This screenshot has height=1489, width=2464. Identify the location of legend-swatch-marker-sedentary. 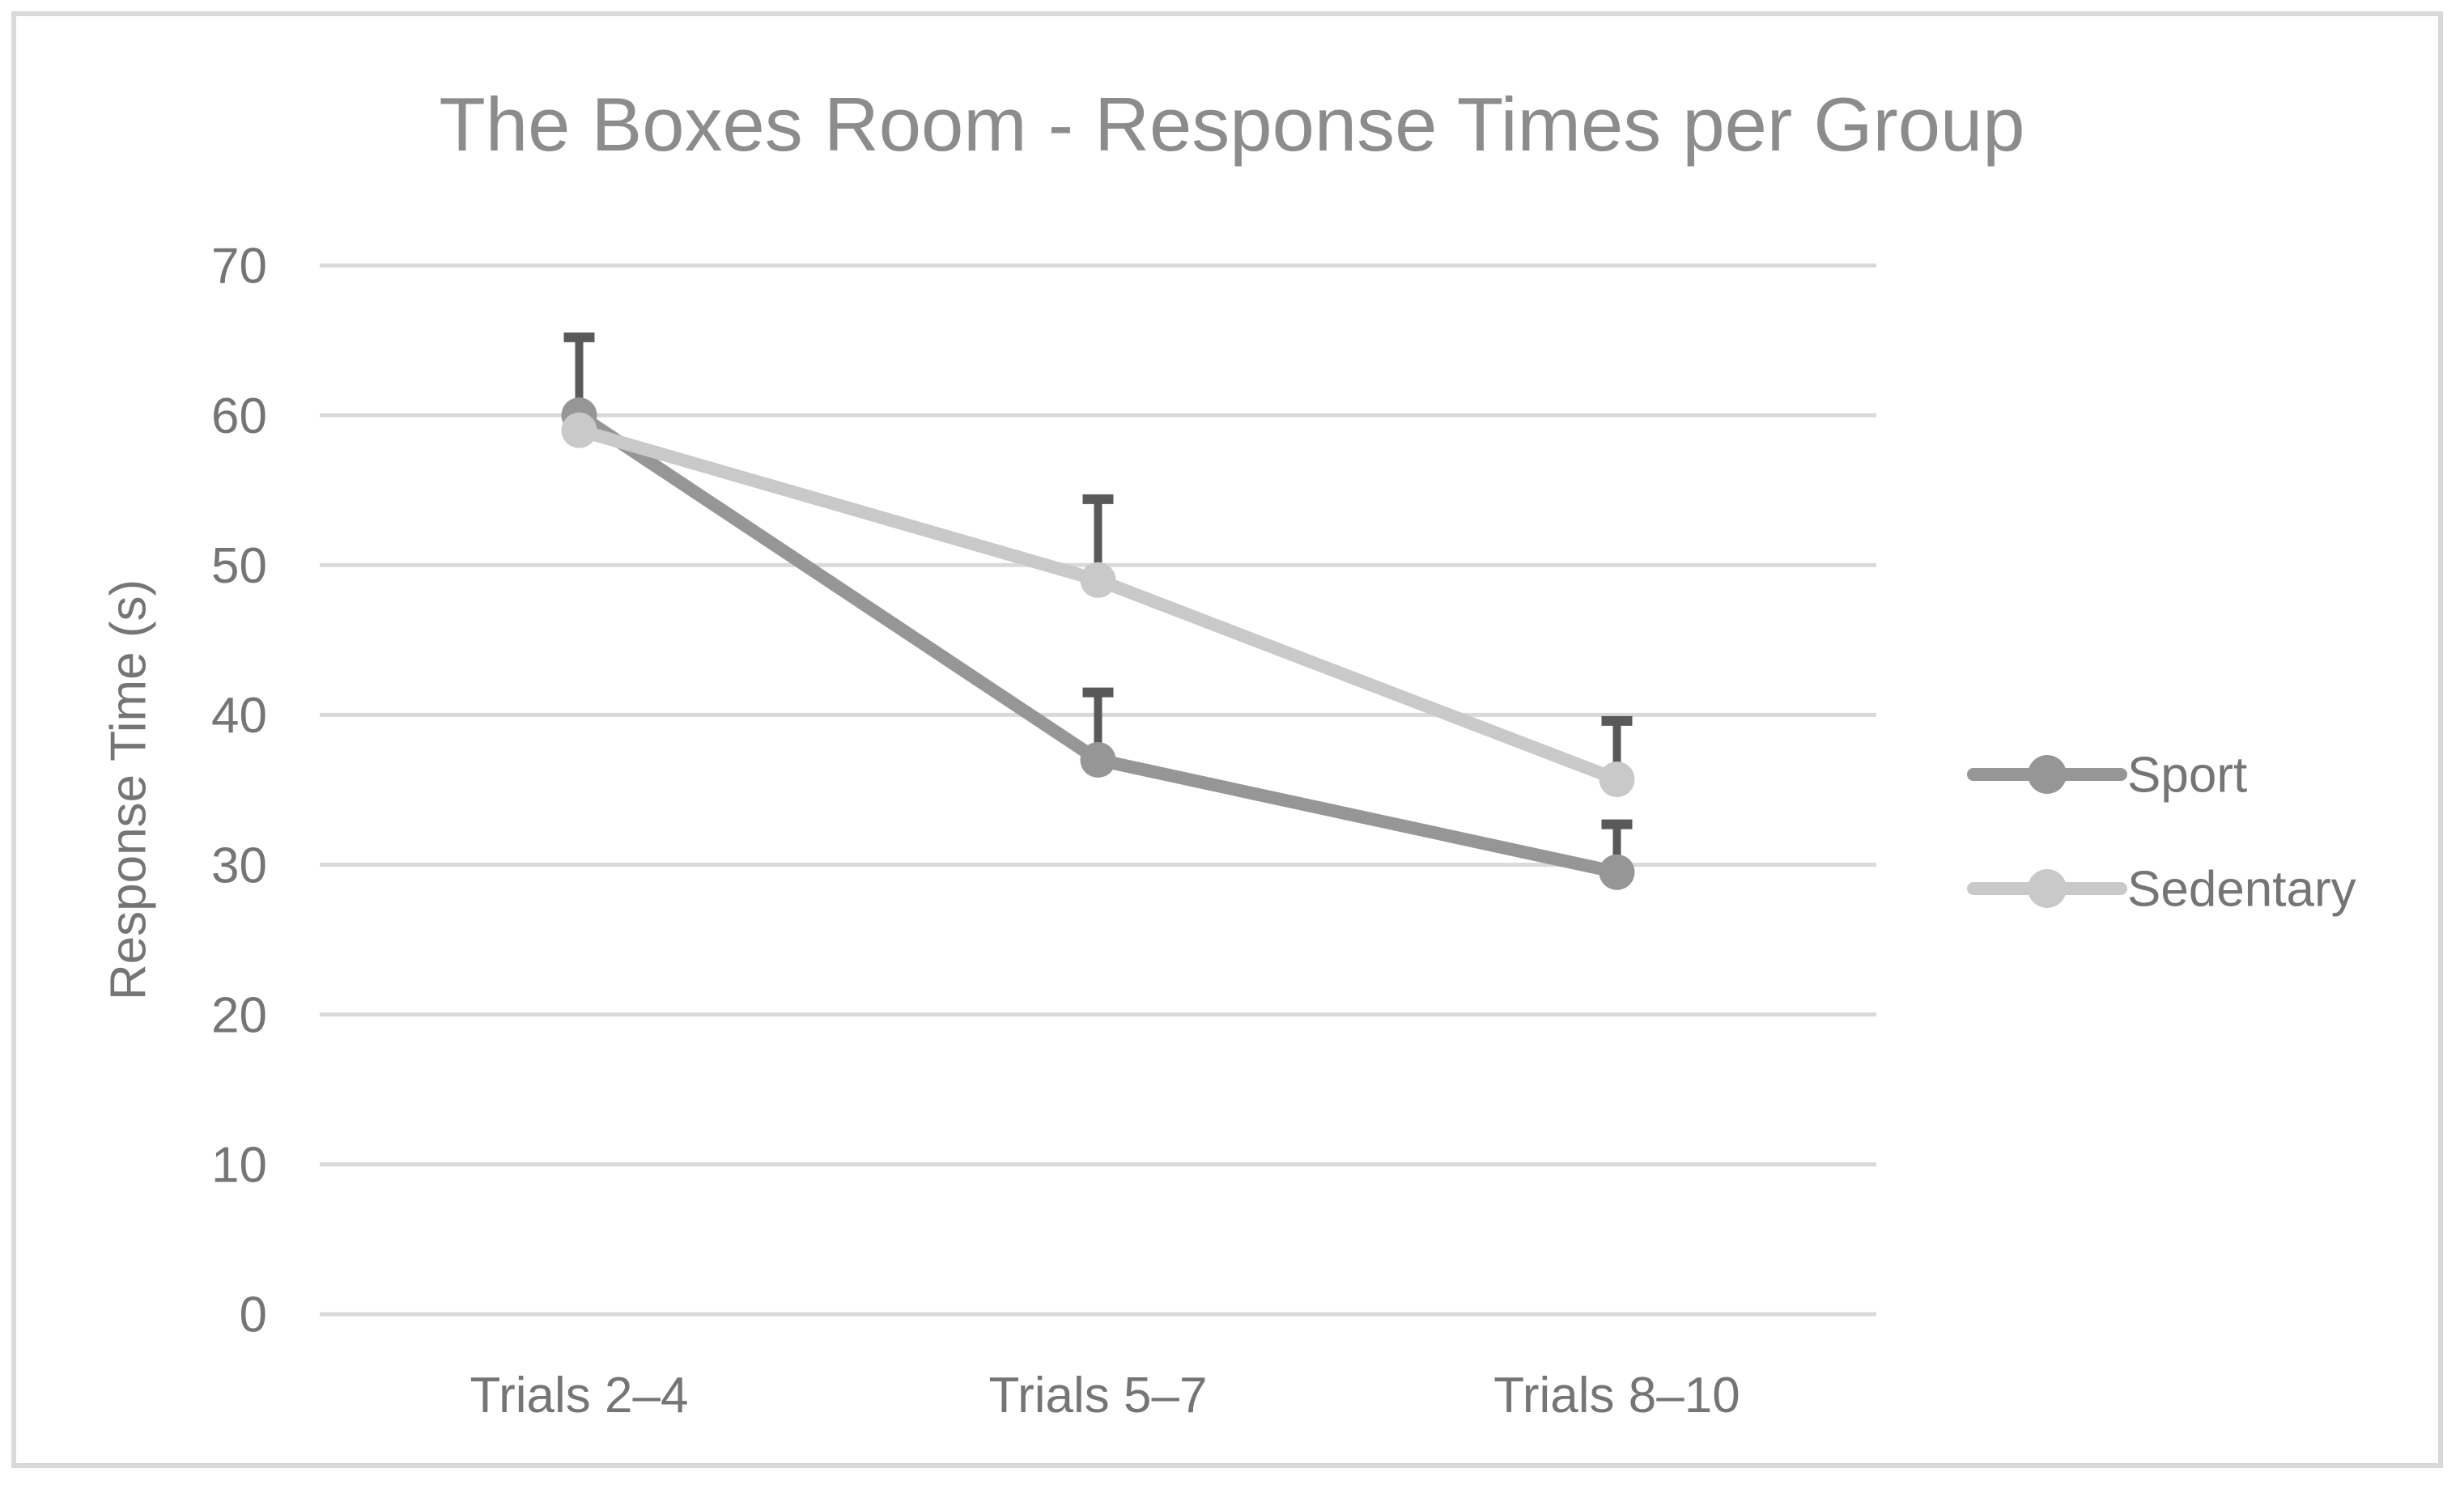
(2048, 888).